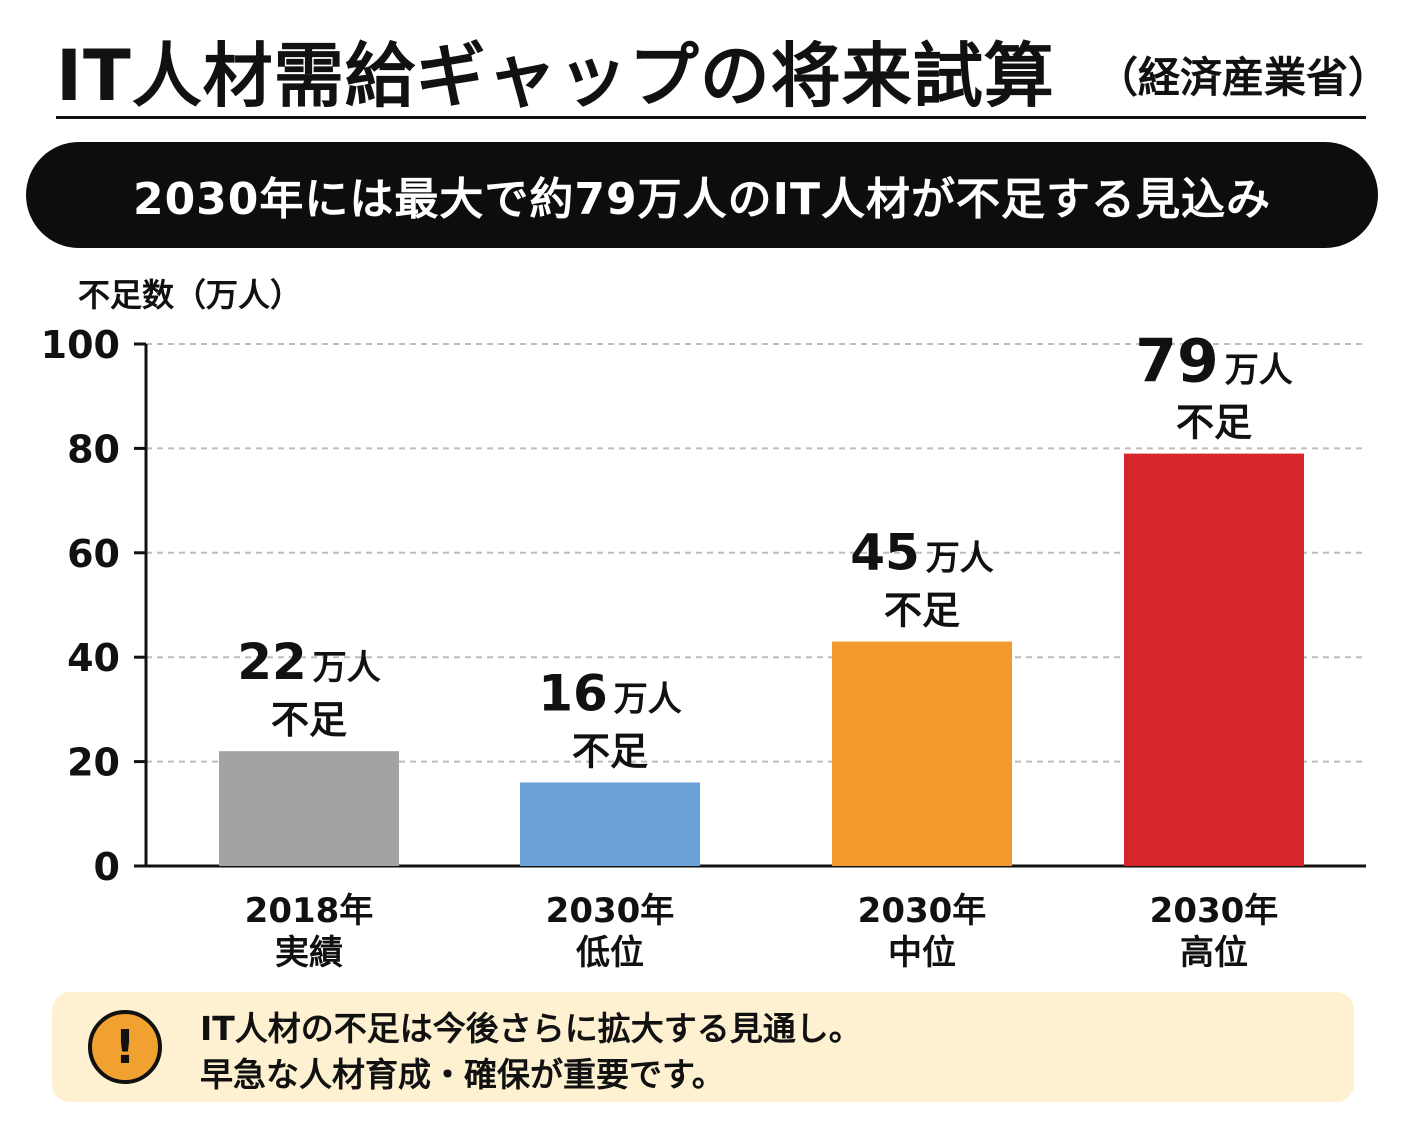 The image size is (1402, 1122). I want to click on data-label-suffix-4: 不足, so click(1214, 423).